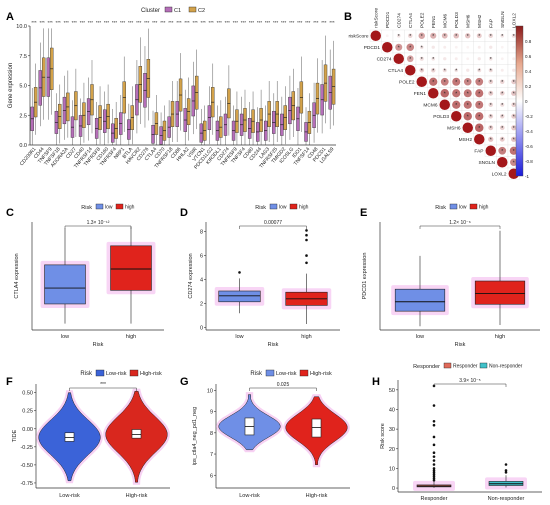 The width and height of the screenshot is (550, 505). I want to click on legend-label: Responder, so click(465, 367).